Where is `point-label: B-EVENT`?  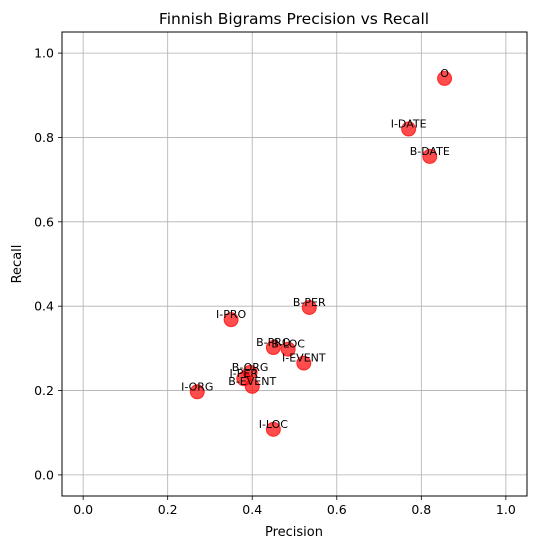
point-label: B-EVENT is located at coordinates (252, 381).